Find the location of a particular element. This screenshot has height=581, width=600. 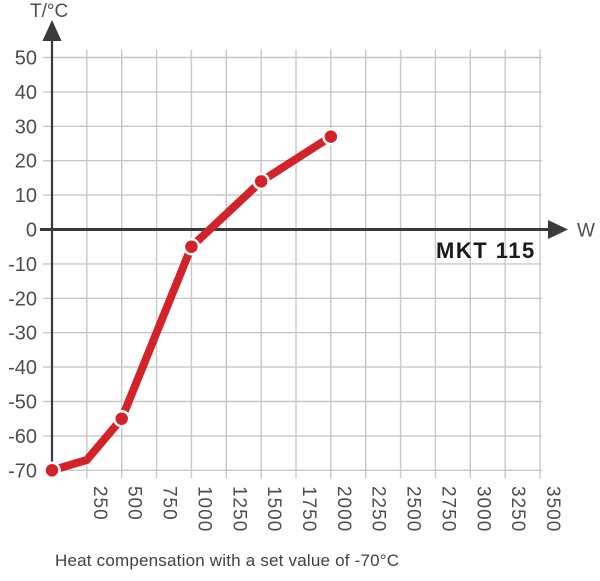

y-tick-label: -40 is located at coordinates (22, 368).